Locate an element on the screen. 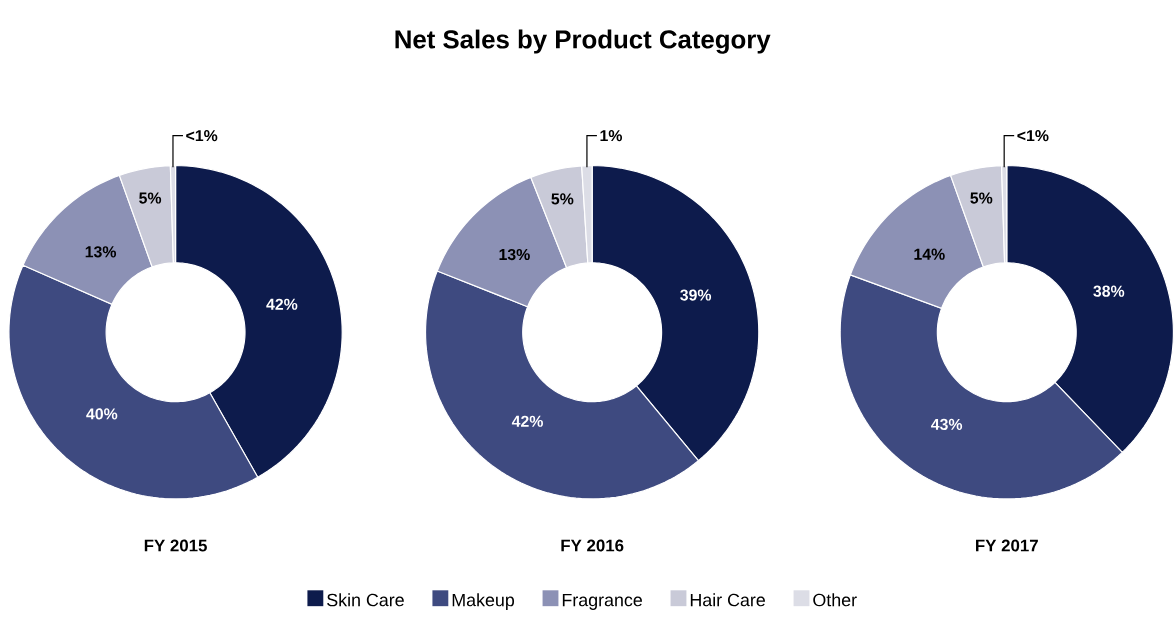 The image size is (1174, 638). text: FY 2017 is located at coordinates (1007, 545).